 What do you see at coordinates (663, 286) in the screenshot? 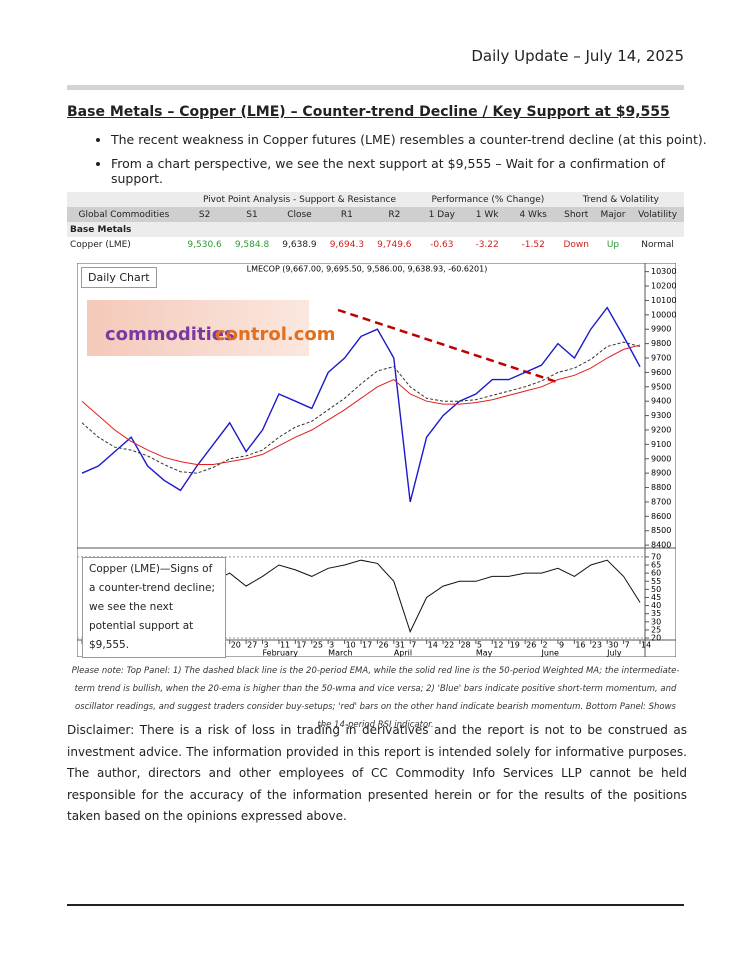
I see `y-tick-label: 10200` at bounding box center [663, 286].